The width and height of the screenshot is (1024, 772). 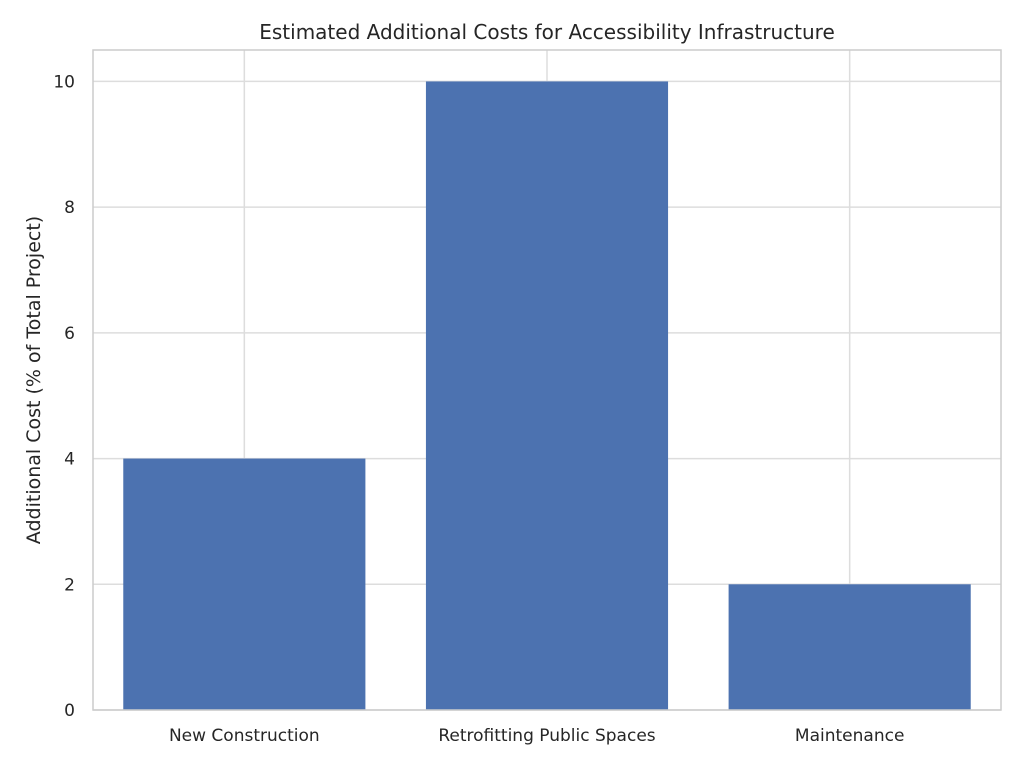 What do you see at coordinates (34, 380) in the screenshot?
I see `y-axis-label: Additional Cost (% of Total Project)` at bounding box center [34, 380].